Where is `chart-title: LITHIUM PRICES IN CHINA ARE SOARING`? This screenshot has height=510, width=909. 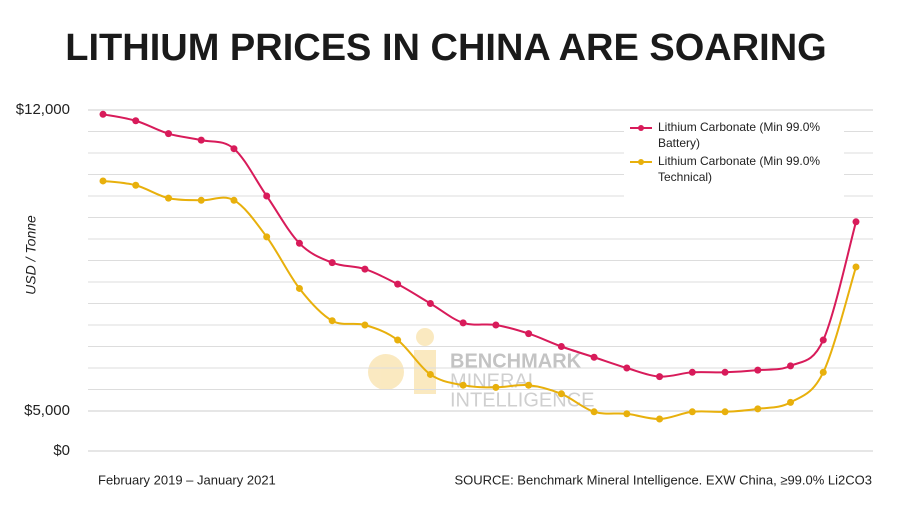
chart-title: LITHIUM PRICES IN CHINA ARE SOARING is located at coordinates (445, 48).